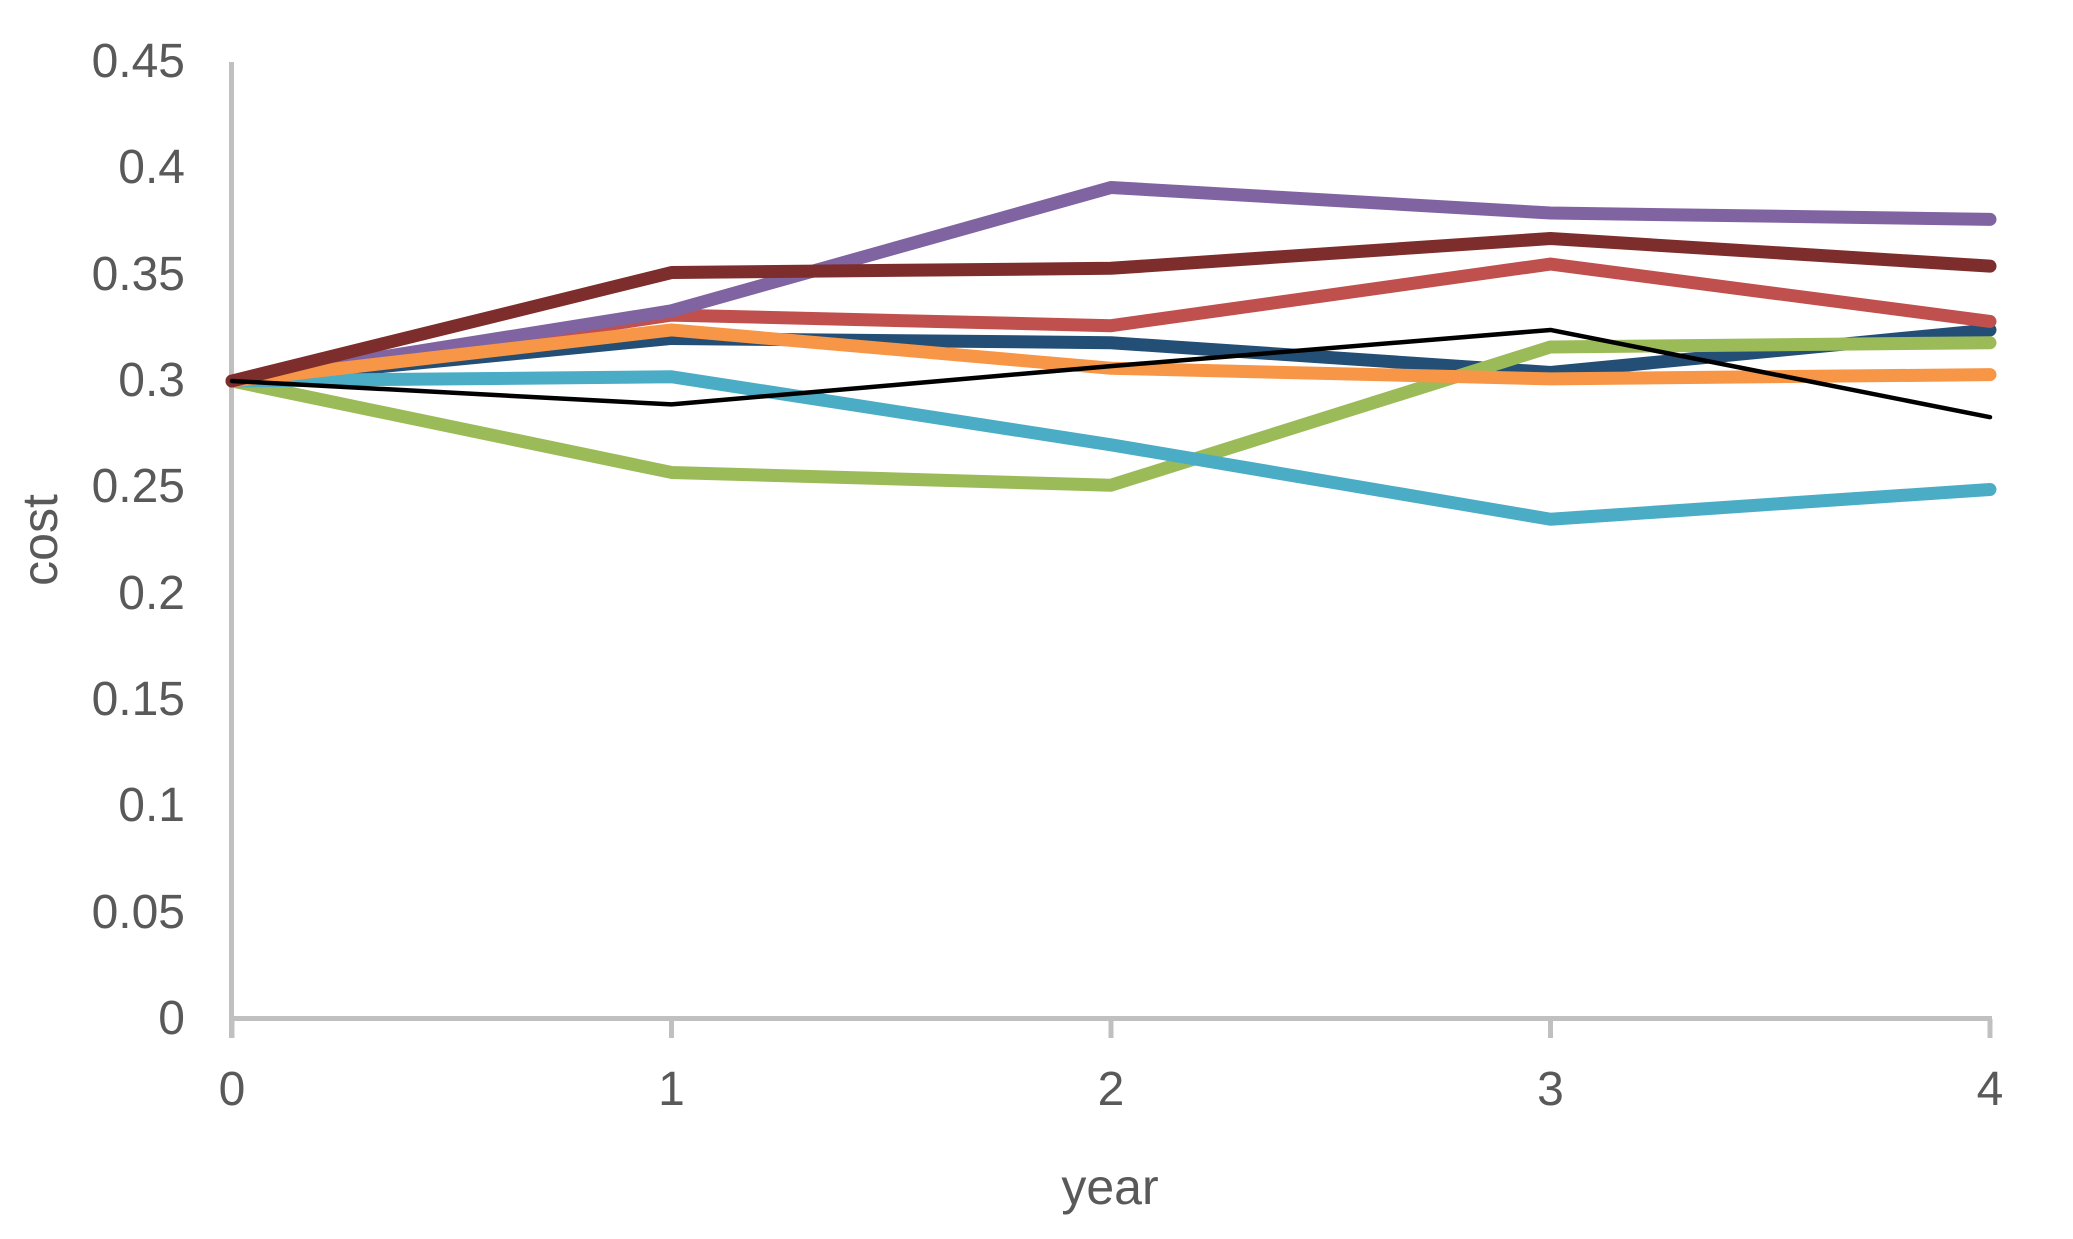 The width and height of the screenshot is (2073, 1239). What do you see at coordinates (151, 593) in the screenshot?
I see `y-tick-label: 0.2` at bounding box center [151, 593].